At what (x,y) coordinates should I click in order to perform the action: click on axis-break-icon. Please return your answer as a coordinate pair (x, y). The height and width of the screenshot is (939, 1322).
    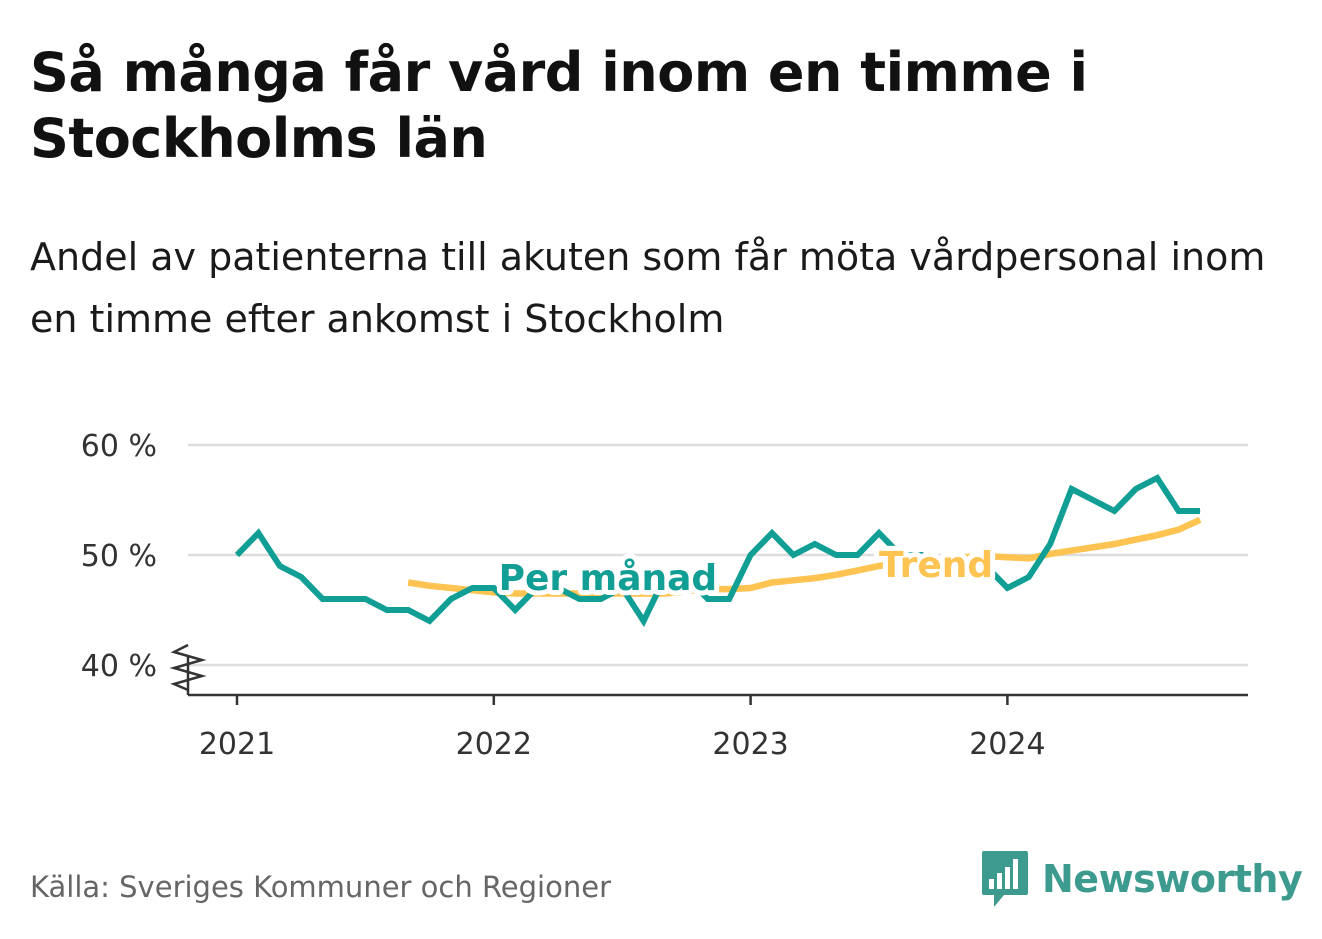
    Looking at the image, I should click on (188, 667).